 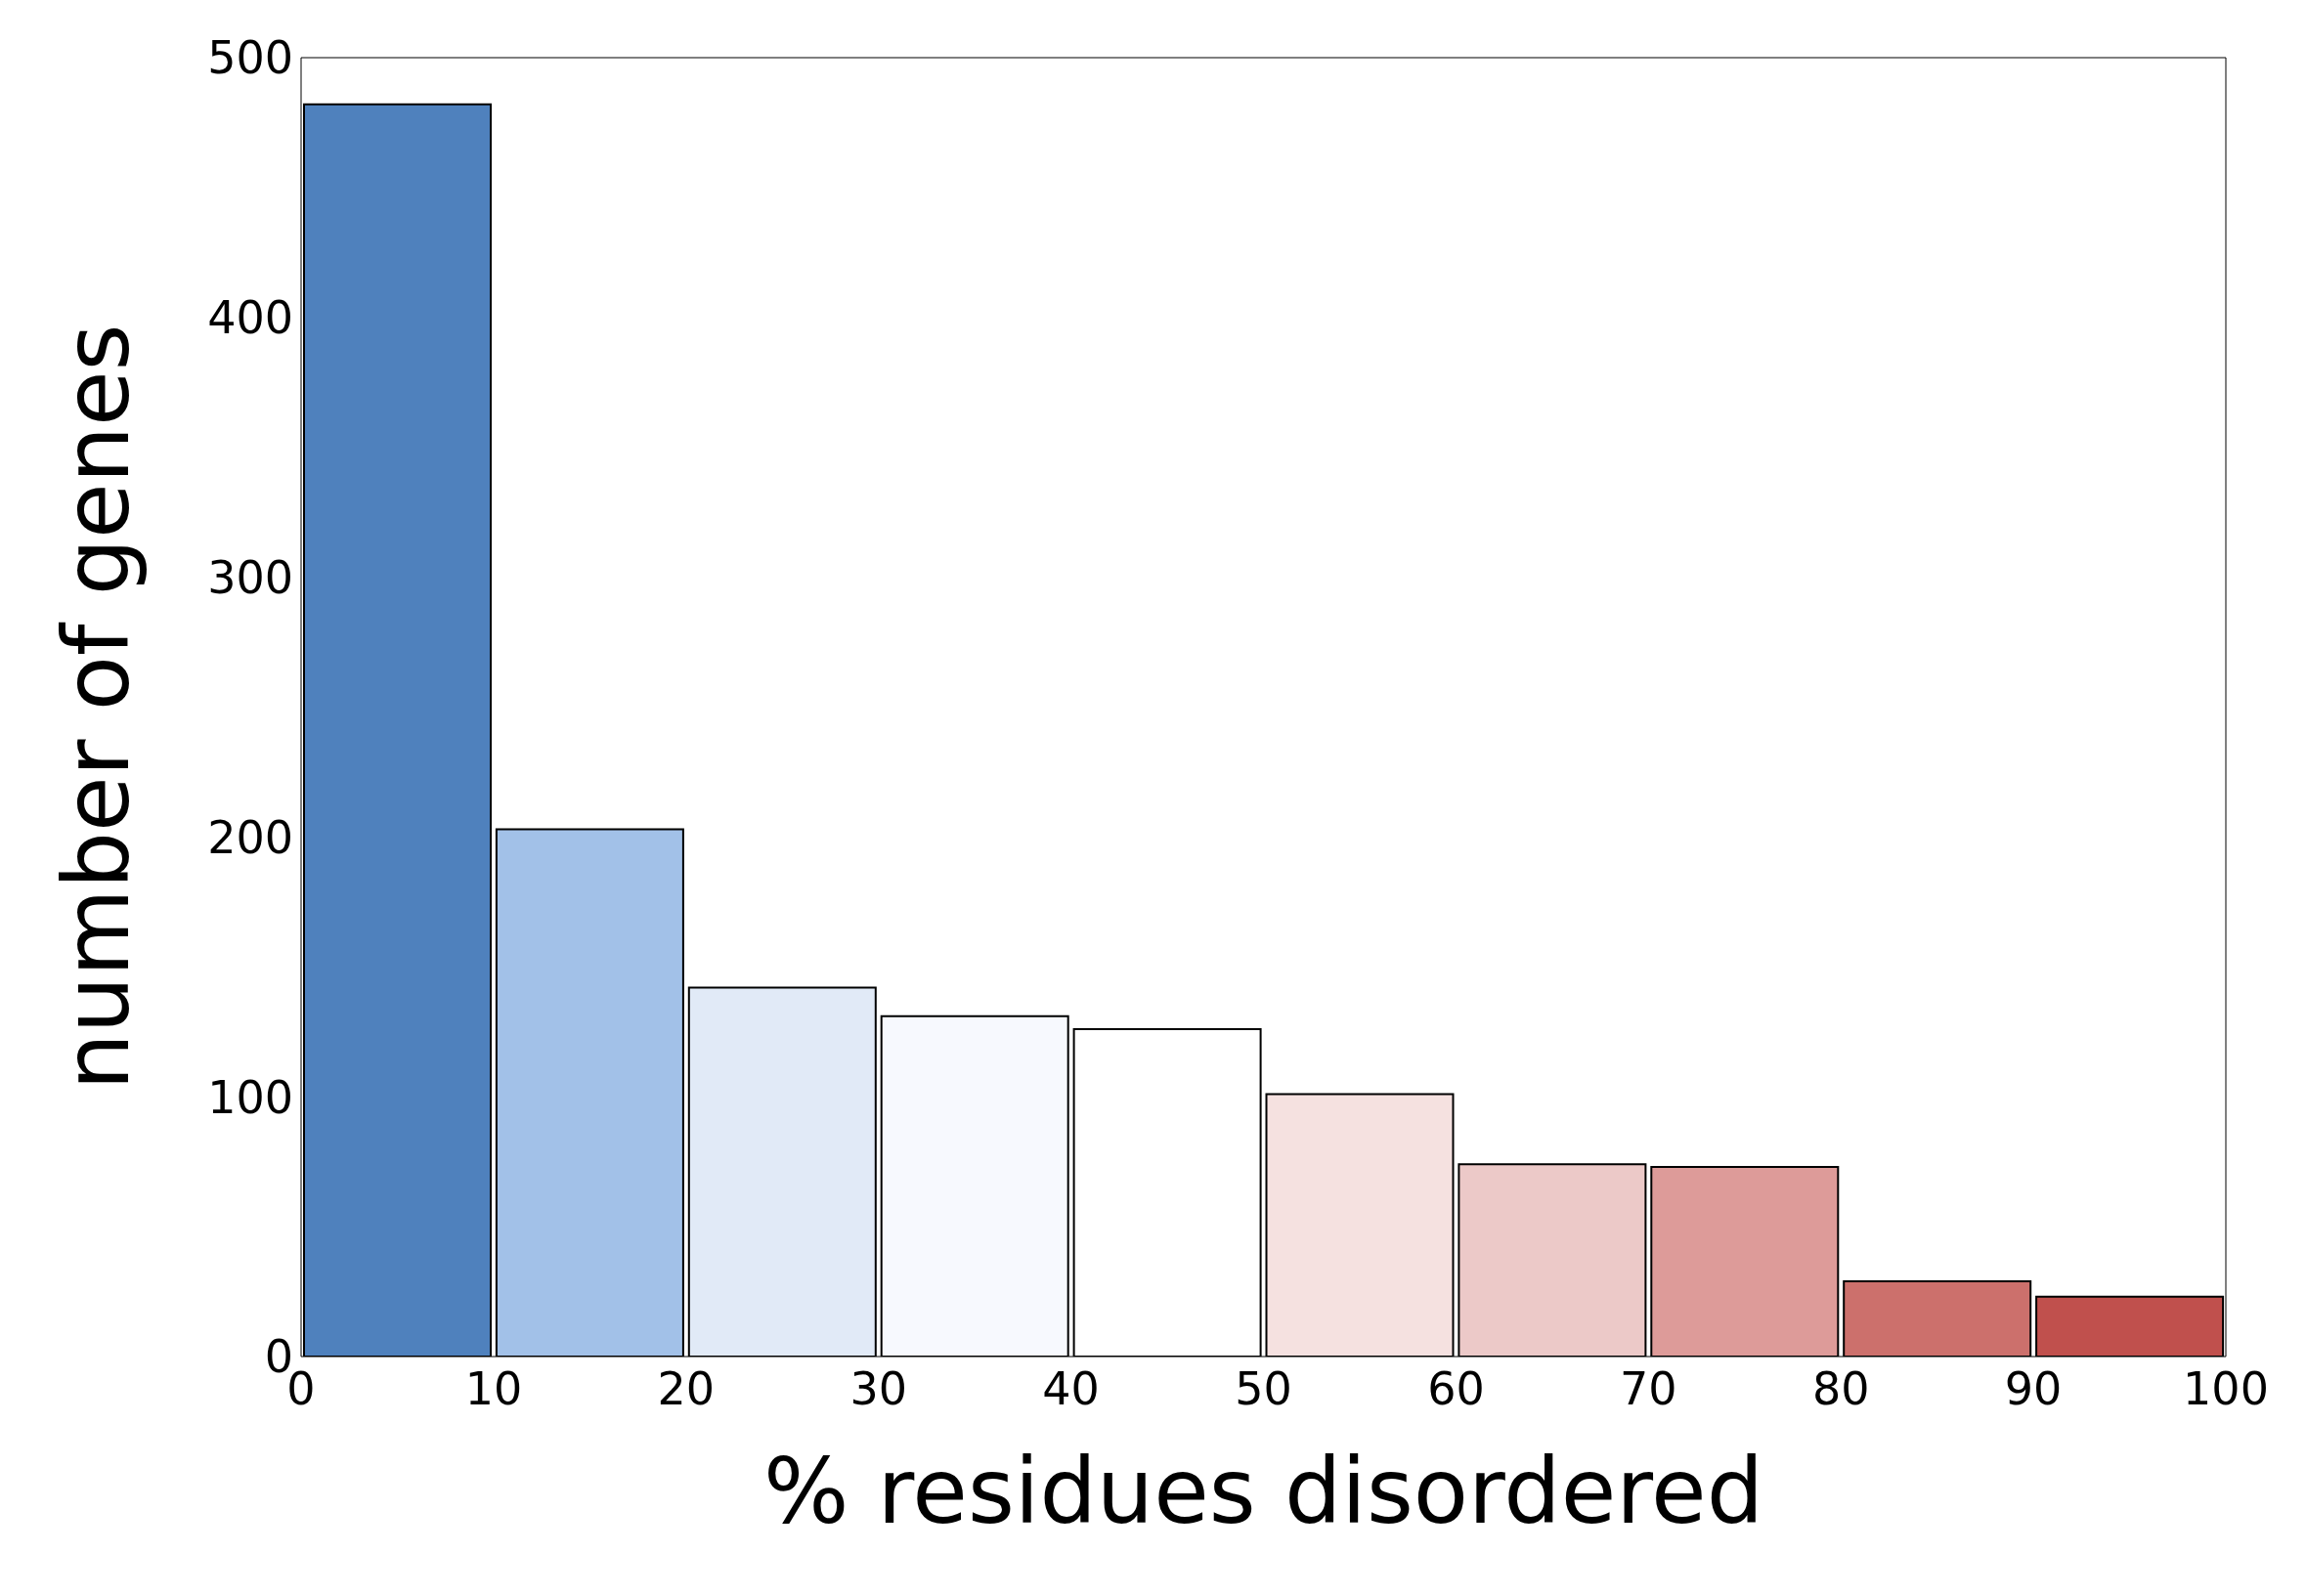 I want to click on y-axis-title: number of genes, so click(x=97, y=707).